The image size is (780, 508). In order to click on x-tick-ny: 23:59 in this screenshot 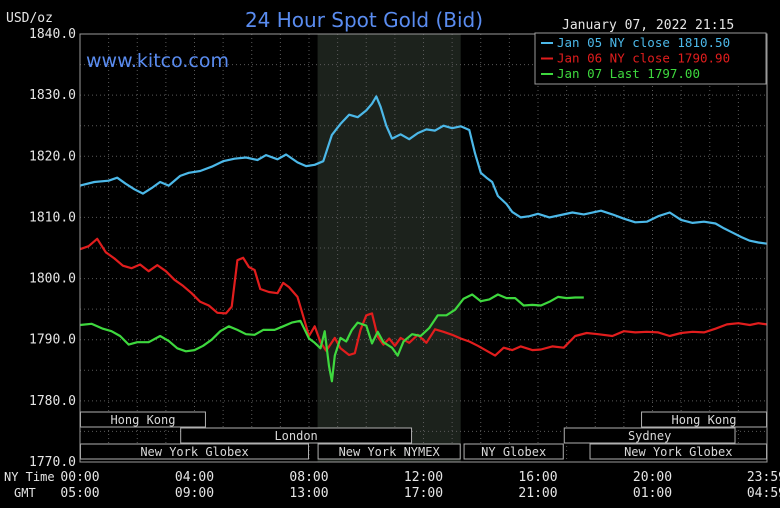, I will do `click(763, 477)`.